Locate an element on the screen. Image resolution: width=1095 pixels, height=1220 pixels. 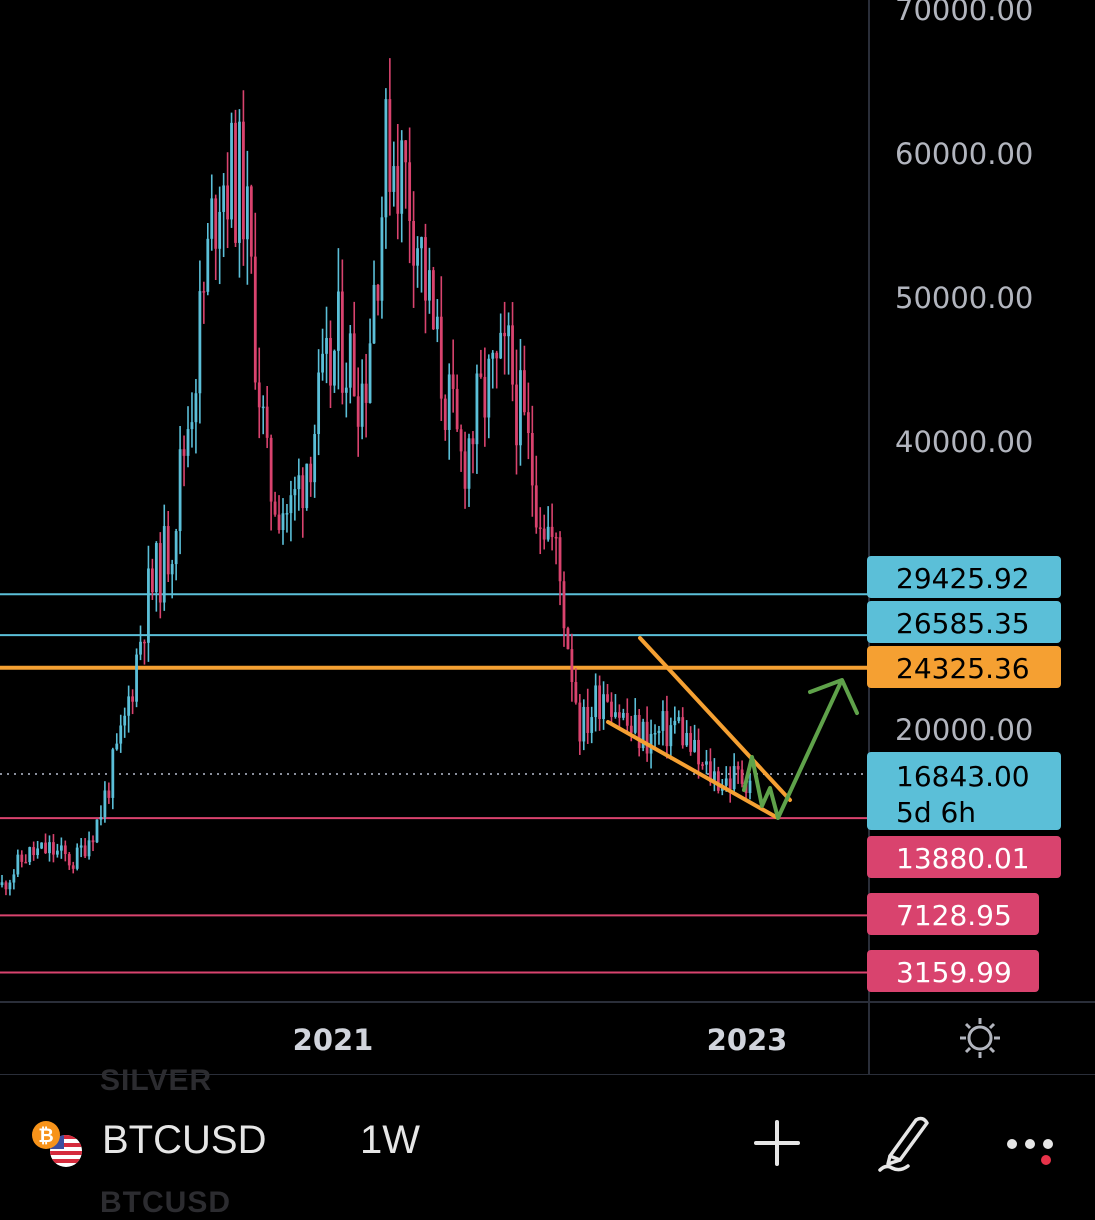
symbol-logo: ₿ is located at coordinates (58, 1145).